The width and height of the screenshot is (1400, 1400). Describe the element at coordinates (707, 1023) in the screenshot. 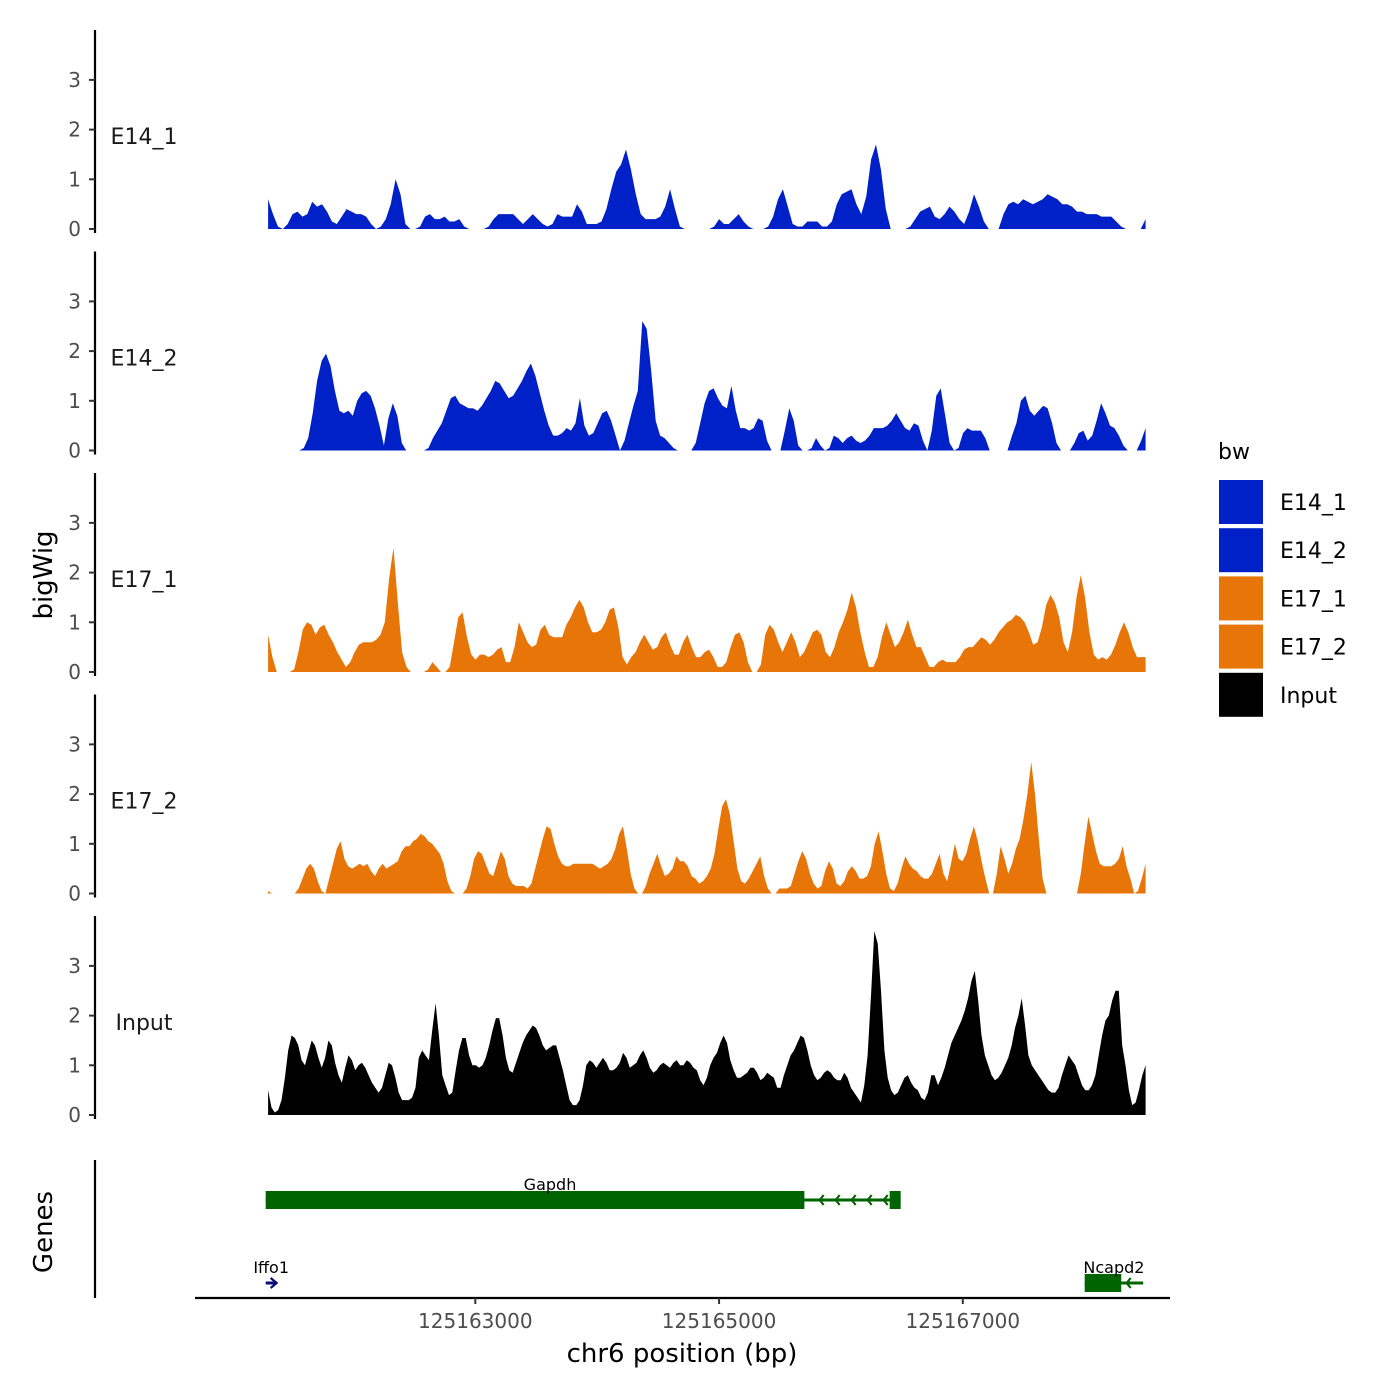

I see `area-series-Input` at that location.